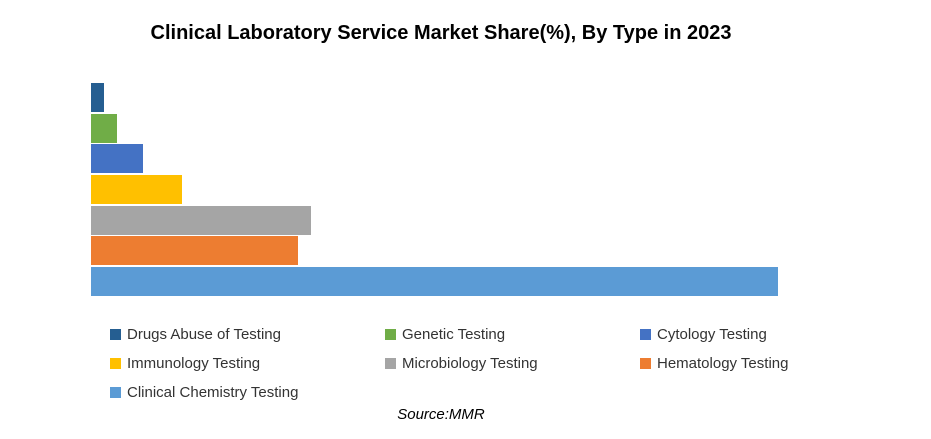 The height and width of the screenshot is (439, 931). Describe the element at coordinates (204, 334) in the screenshot. I see `legend-label: Drugs Abuse of Testing` at that location.